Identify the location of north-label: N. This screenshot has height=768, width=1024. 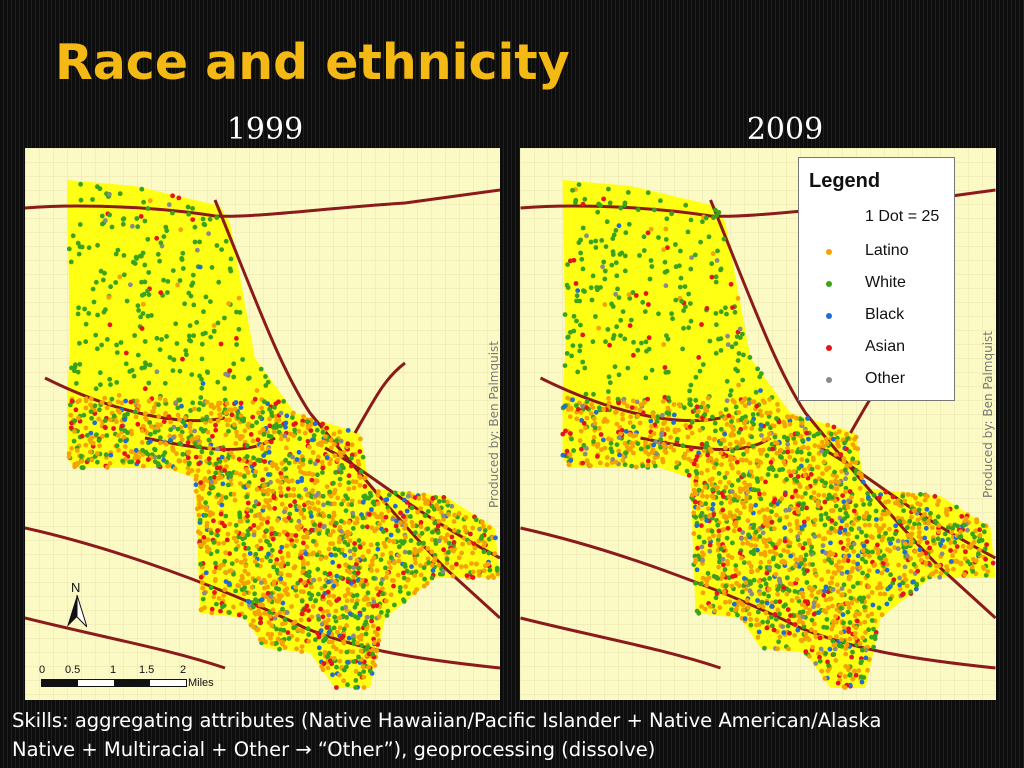
(76, 587).